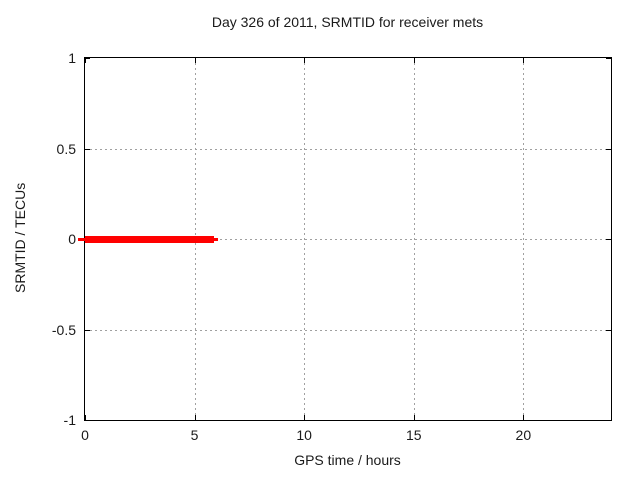 The image size is (640, 480). What do you see at coordinates (63, 329) in the screenshot?
I see `y-tick-label: -0.5` at bounding box center [63, 329].